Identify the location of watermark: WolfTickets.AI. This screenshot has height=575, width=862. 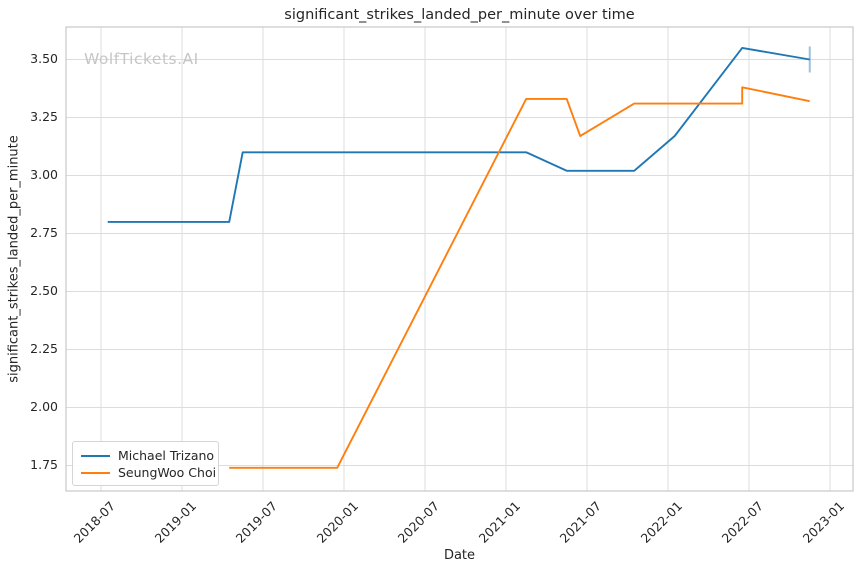
(141, 59).